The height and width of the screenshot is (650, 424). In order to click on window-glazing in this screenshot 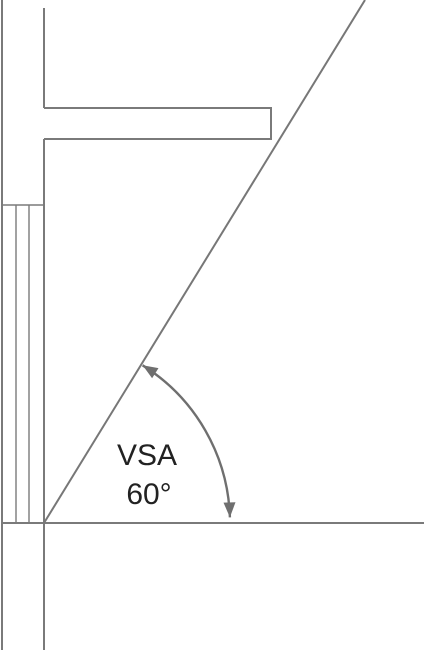, I will do `click(23, 363)`.